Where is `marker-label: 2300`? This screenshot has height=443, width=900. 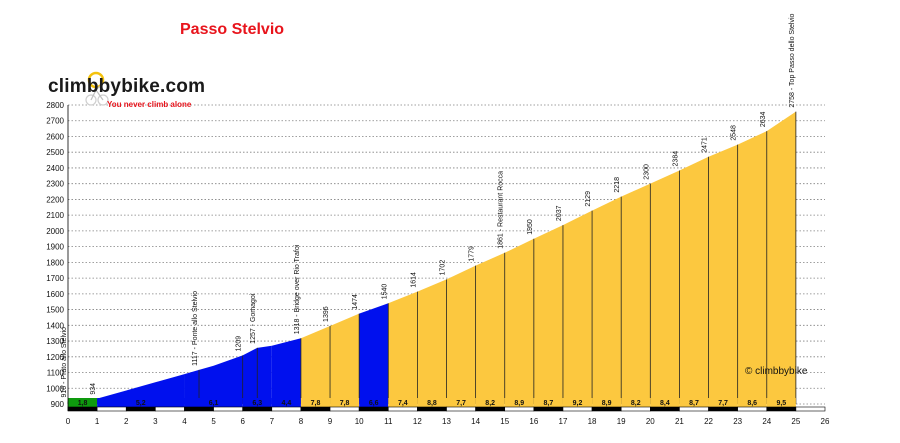
marker-label: 2300 is located at coordinates (646, 172).